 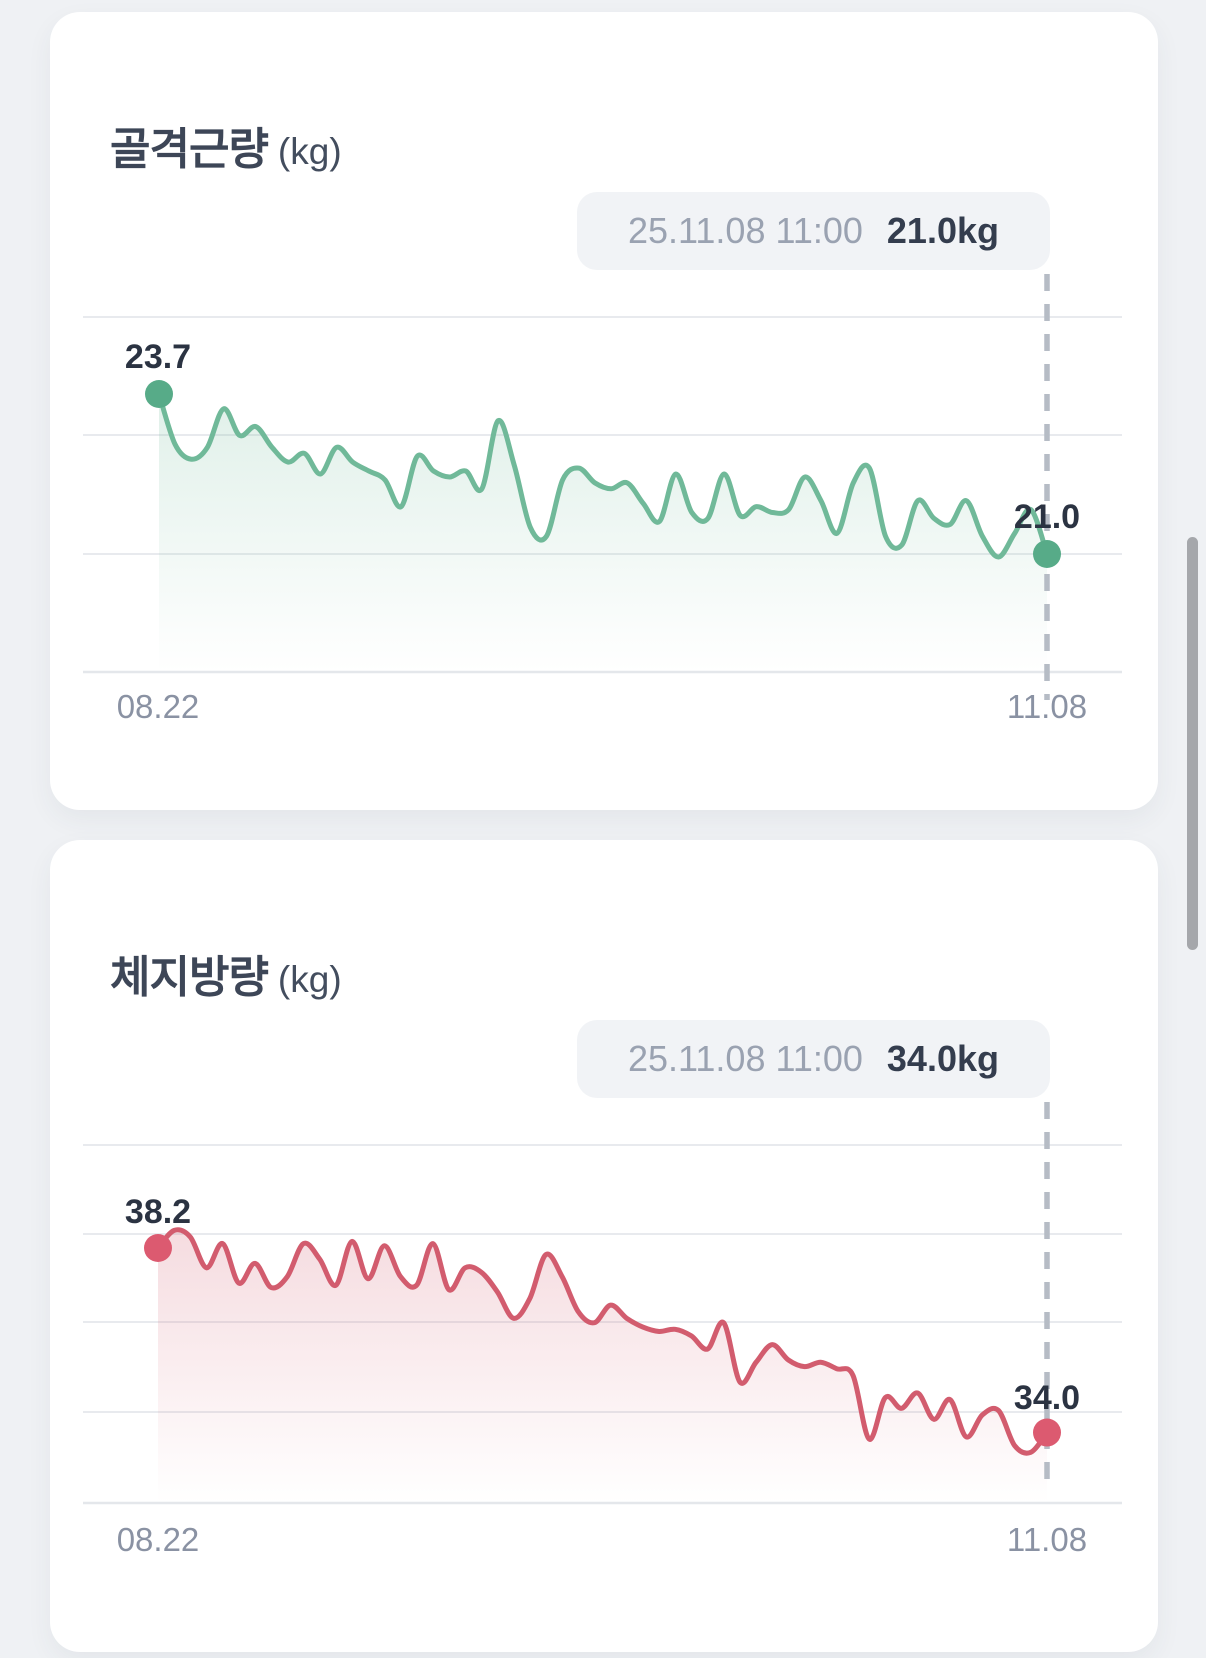 What do you see at coordinates (189, 149) in the screenshot?
I see `card-title-text: 골격근량` at bounding box center [189, 149].